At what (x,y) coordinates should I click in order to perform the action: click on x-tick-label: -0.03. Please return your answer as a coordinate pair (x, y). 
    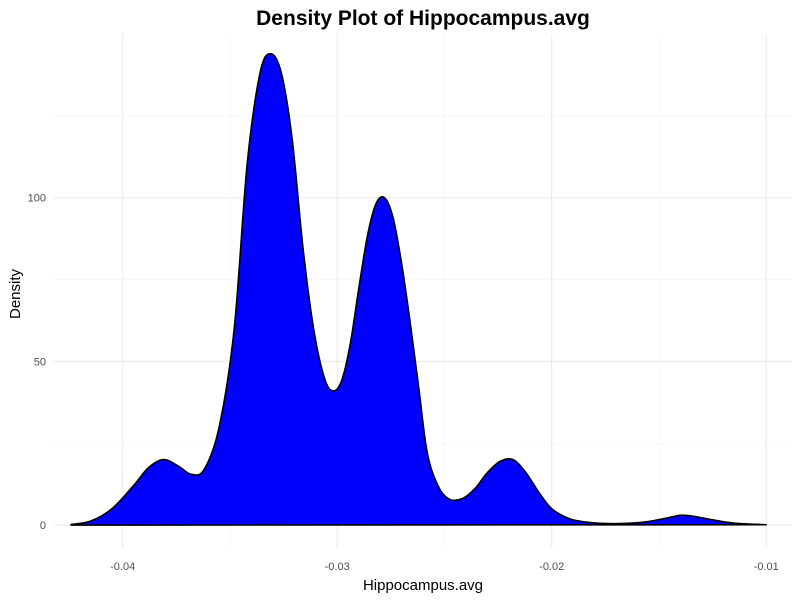
    Looking at the image, I should click on (337, 567).